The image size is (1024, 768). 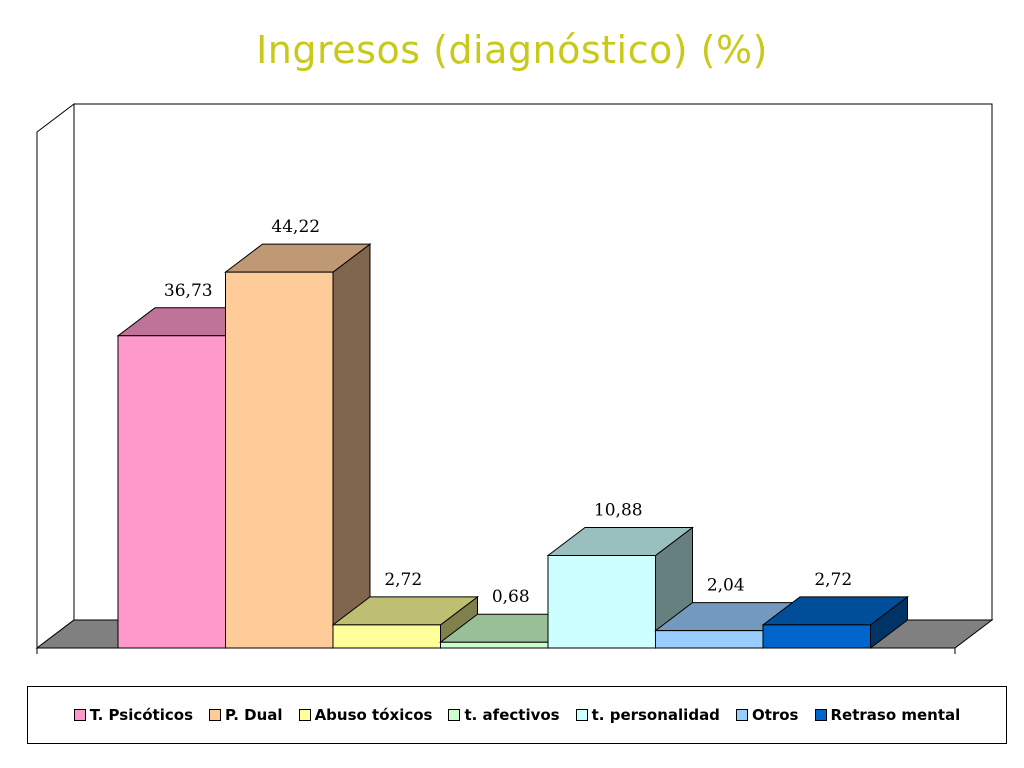 I want to click on legend-item: t. afectivos, so click(x=504, y=715).